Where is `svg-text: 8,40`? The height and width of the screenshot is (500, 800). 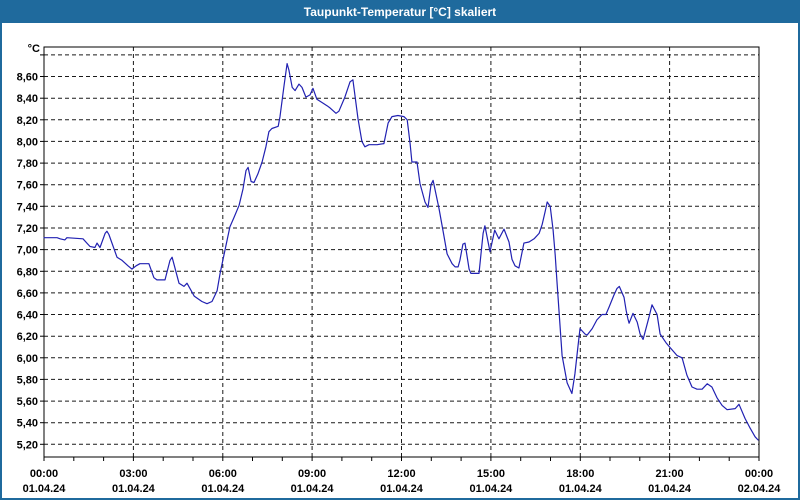
svg-text: 8,40 is located at coordinates (27, 99).